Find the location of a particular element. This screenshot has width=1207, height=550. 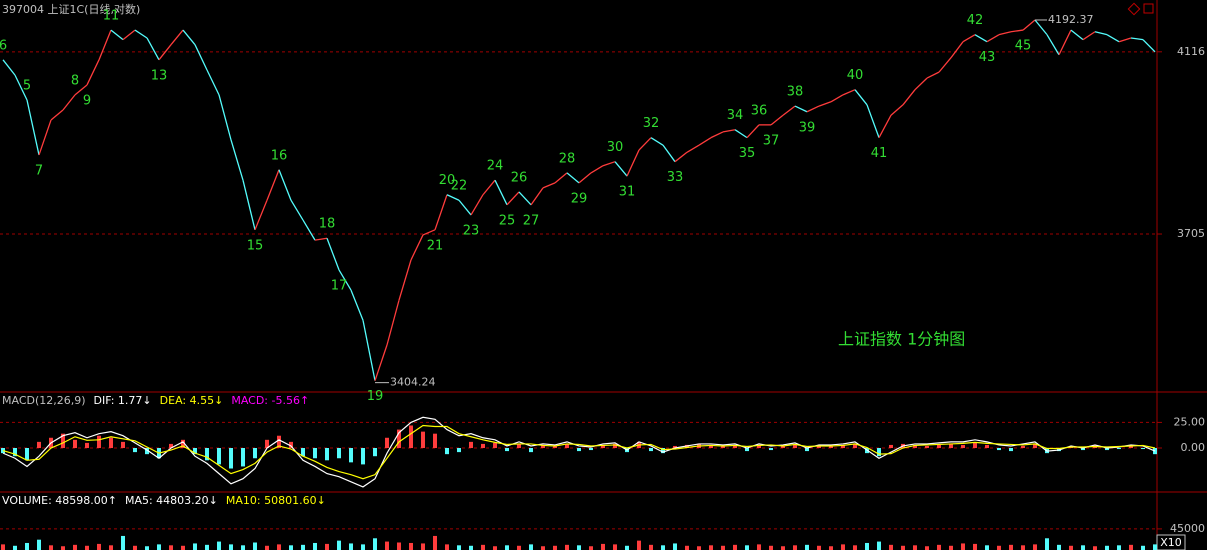

wave-label: 13 is located at coordinates (159, 75).